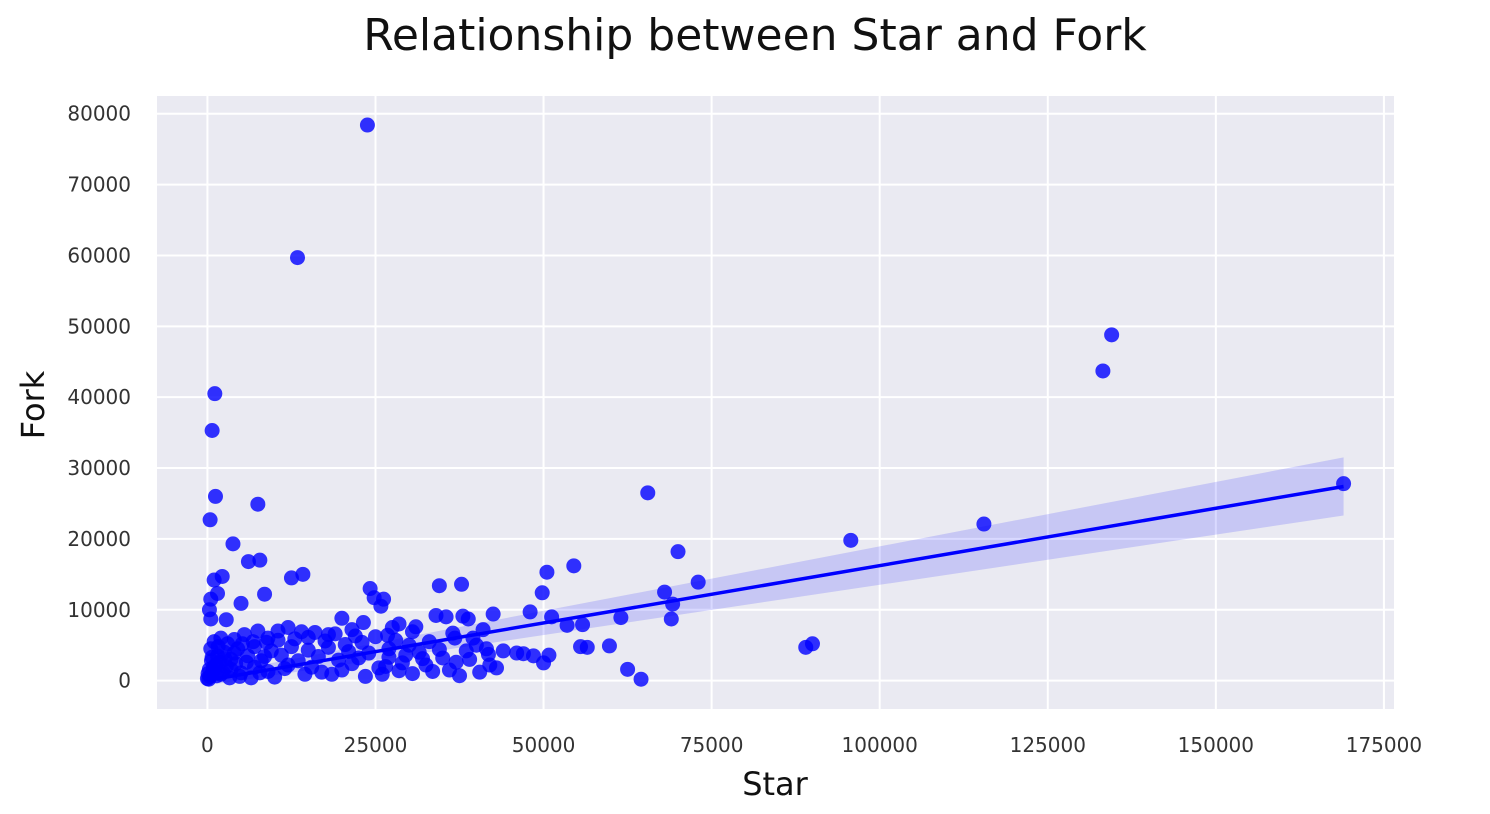  Describe the element at coordinates (207, 745) in the screenshot. I see `x-tick-label: 0` at that location.